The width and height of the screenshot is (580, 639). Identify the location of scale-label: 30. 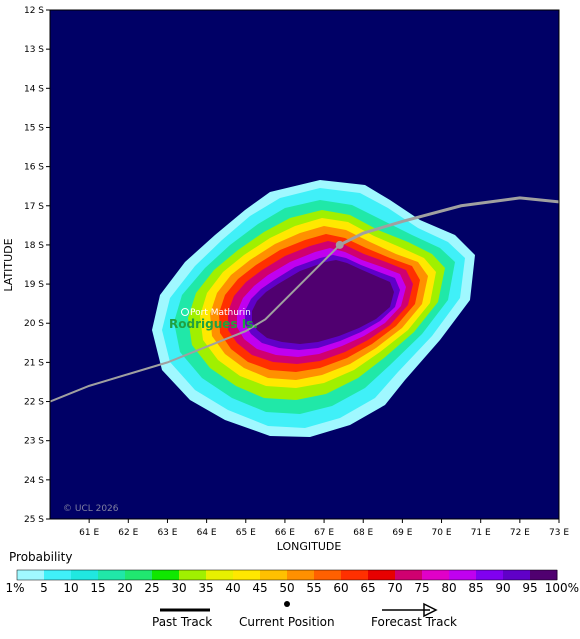
(178, 587).